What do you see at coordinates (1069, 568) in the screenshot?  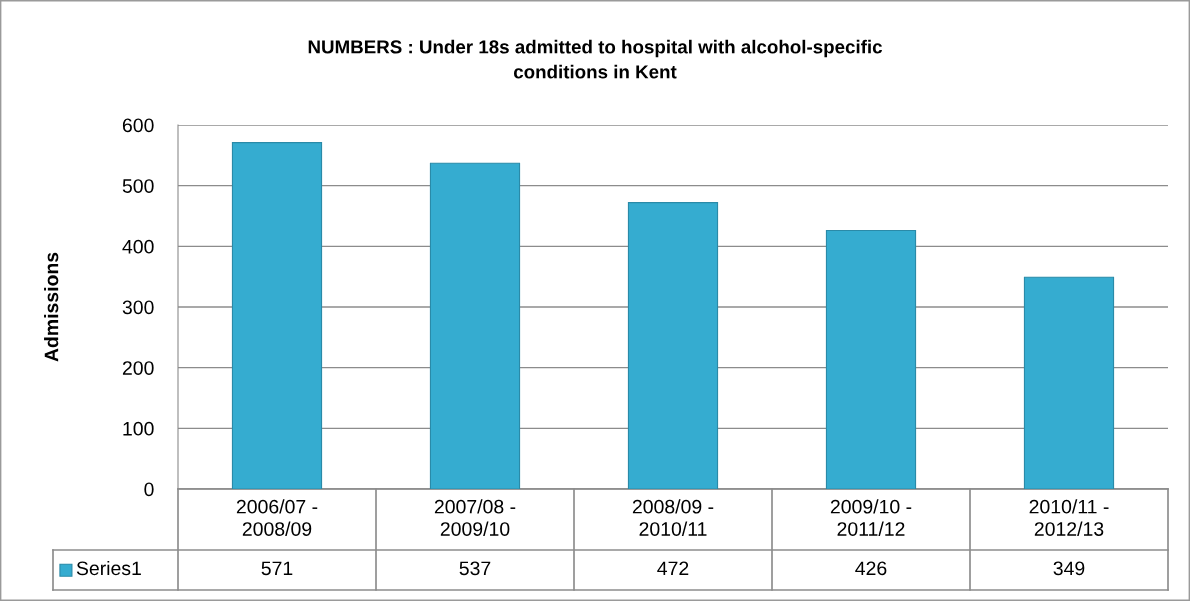 I see `data-label: 349` at bounding box center [1069, 568].